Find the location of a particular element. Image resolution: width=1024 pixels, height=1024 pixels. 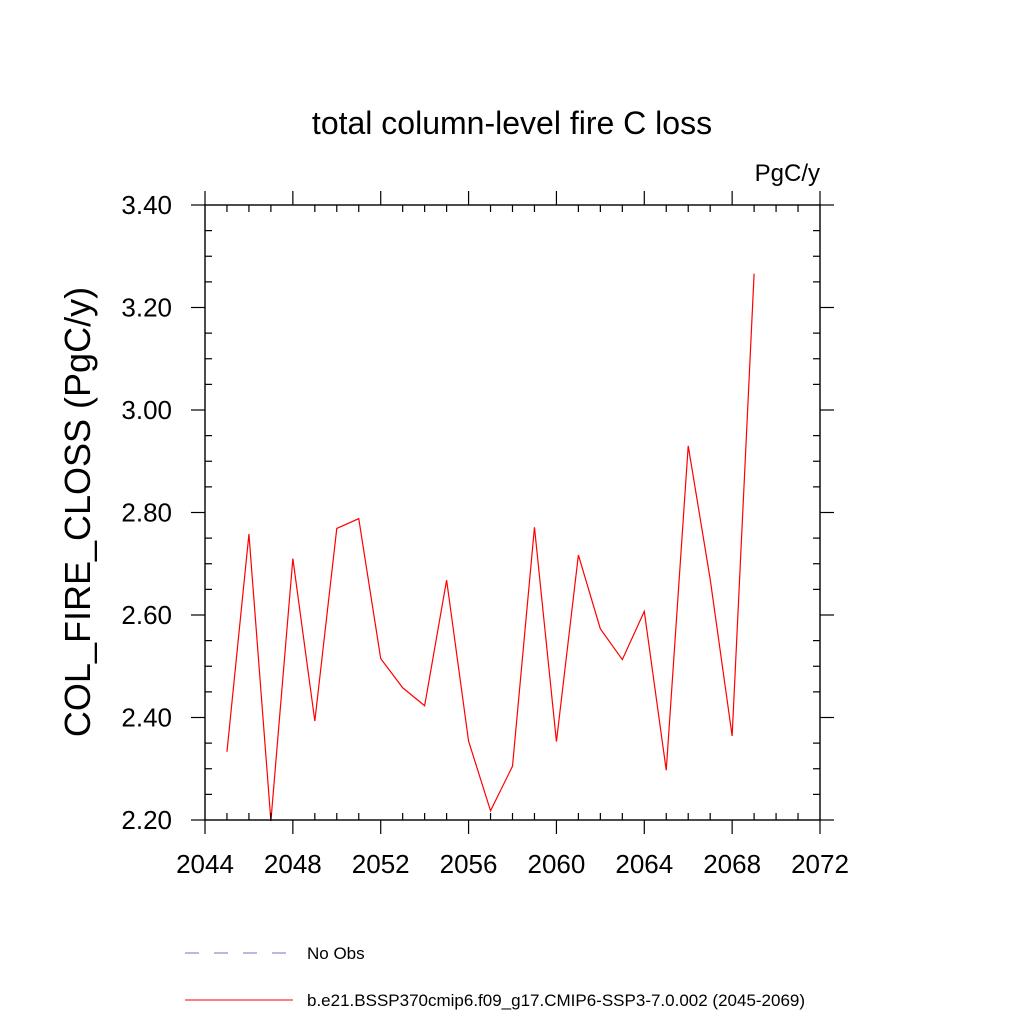

chart-title: total column-level fire C loss is located at coordinates (512, 123).